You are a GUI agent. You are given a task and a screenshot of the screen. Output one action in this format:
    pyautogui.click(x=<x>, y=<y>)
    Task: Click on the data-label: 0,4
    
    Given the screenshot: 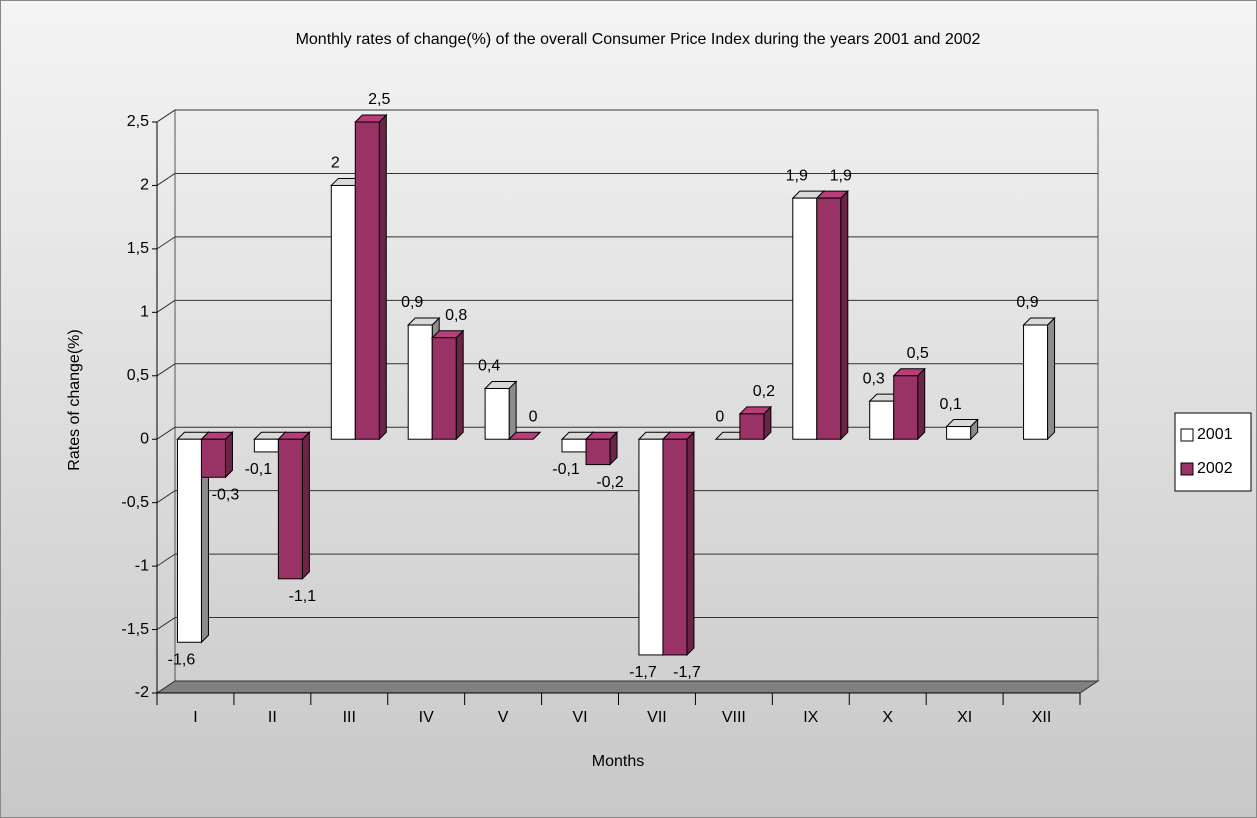 What is the action you would take?
    pyautogui.click(x=489, y=366)
    